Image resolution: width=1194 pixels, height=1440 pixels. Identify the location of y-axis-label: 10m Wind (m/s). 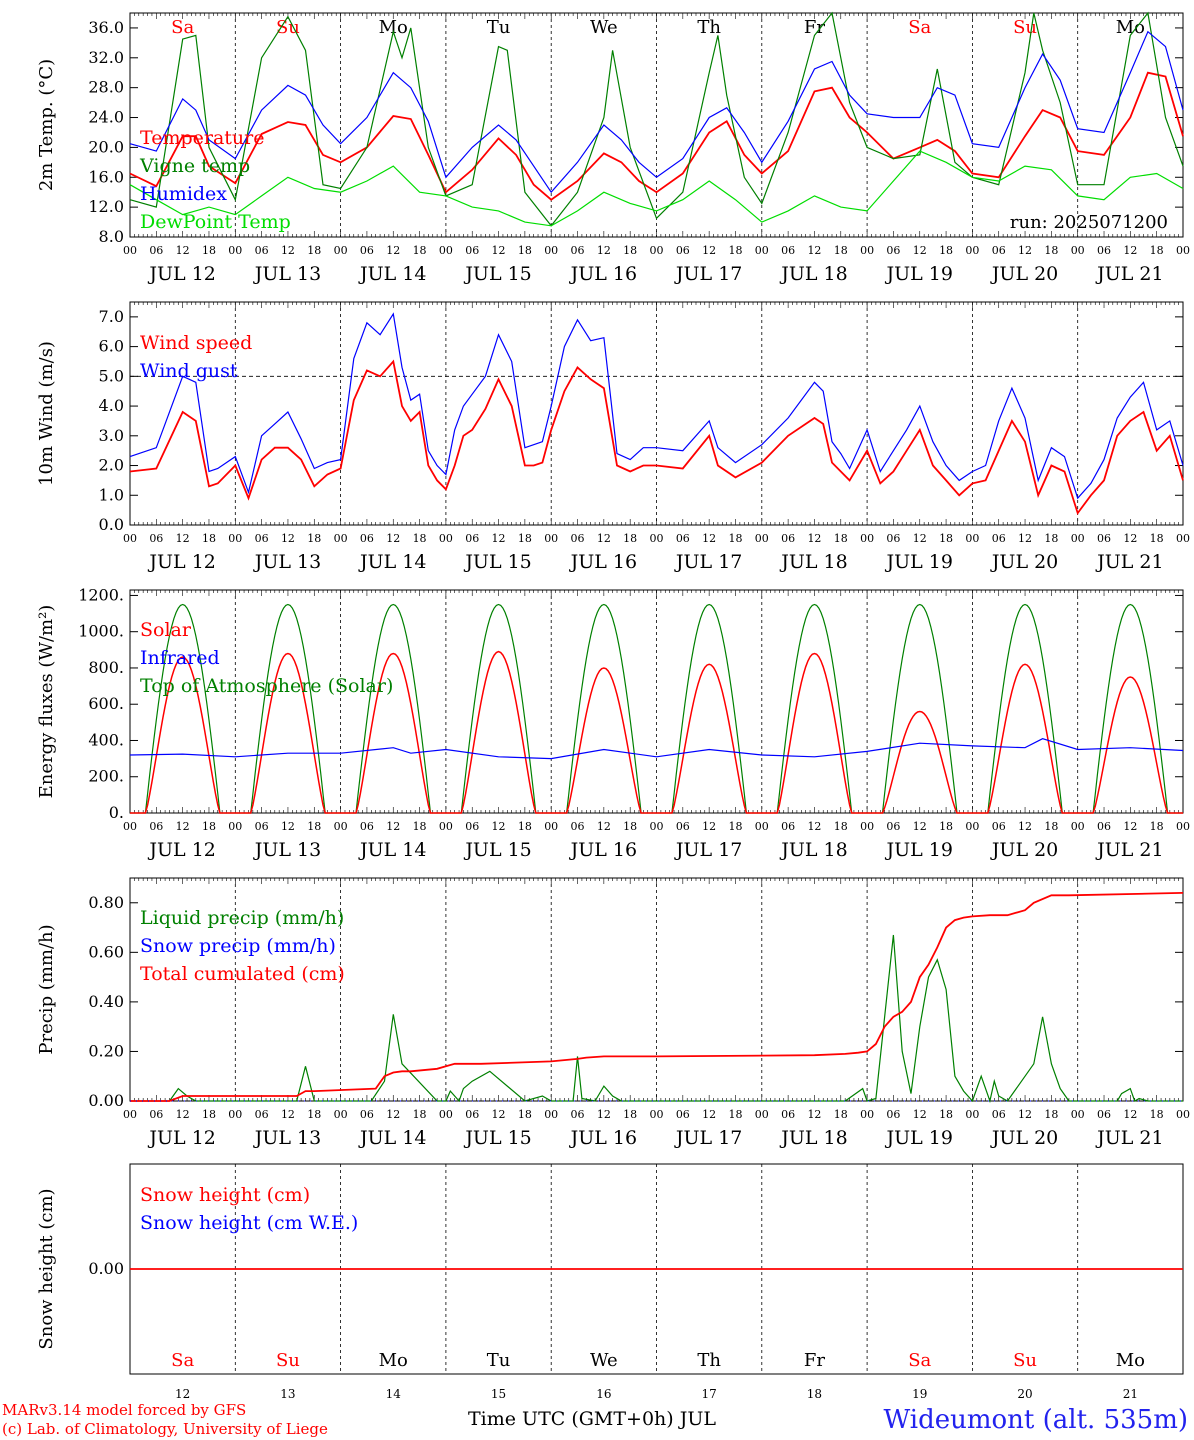
(46, 413).